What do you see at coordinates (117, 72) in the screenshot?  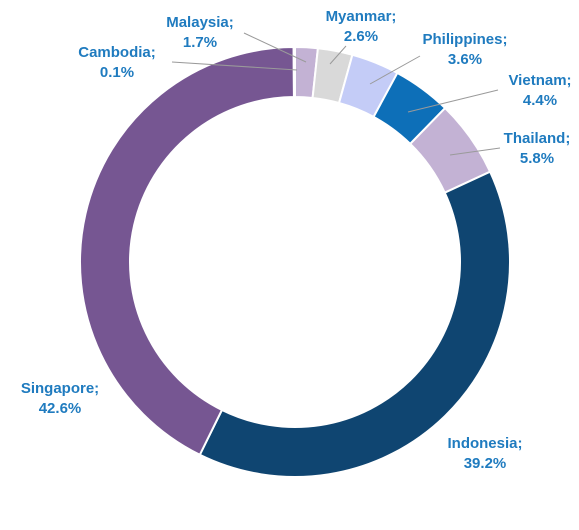 I see `slice-value-label-cambodia: 0.1%` at bounding box center [117, 72].